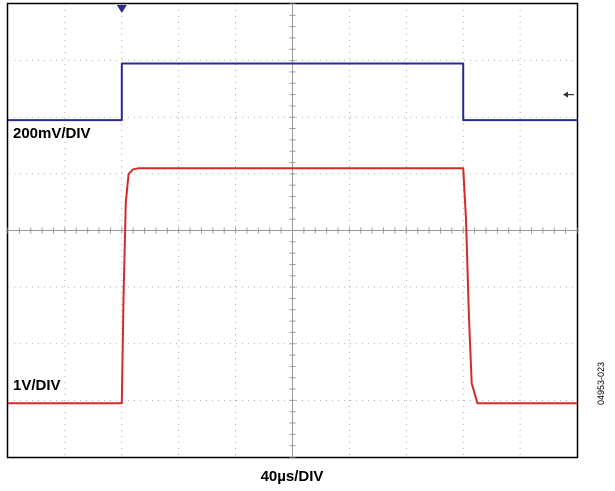 This screenshot has height=491, width=615. I want to click on channel-2-scale-label: 1V/DIV, so click(37, 385).